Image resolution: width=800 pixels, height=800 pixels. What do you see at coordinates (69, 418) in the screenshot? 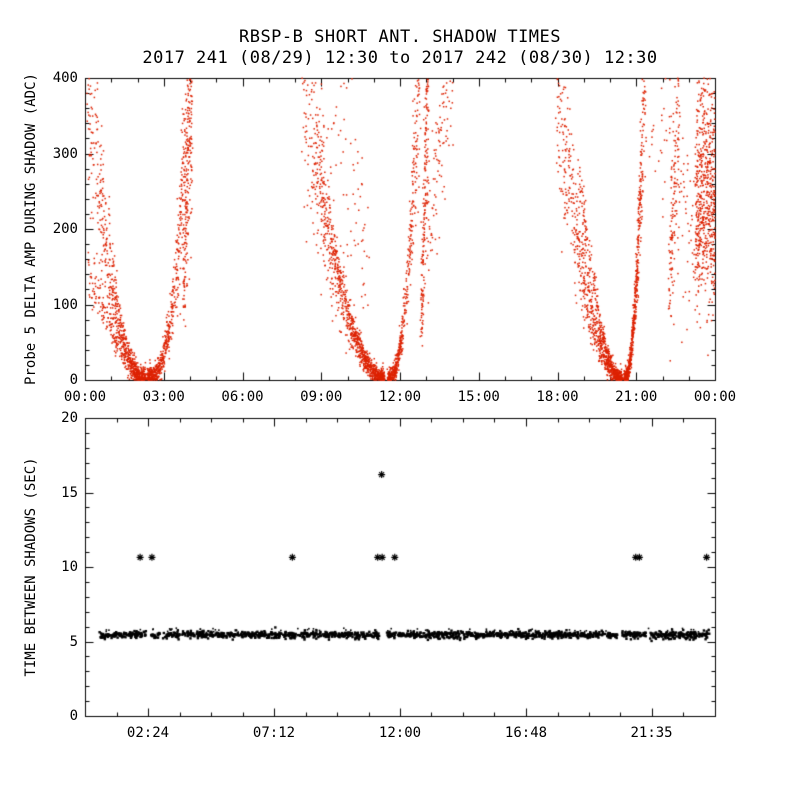
I see `bottom-y-tick-label: 20` at bounding box center [69, 418].